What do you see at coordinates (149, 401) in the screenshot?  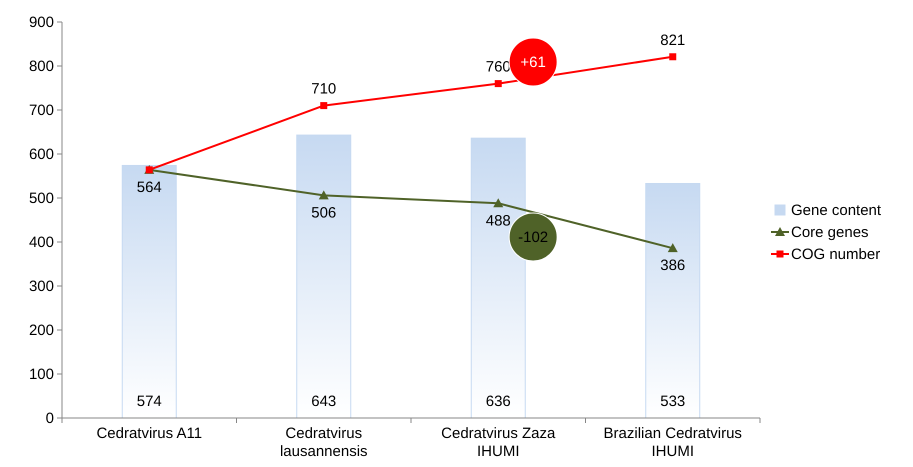 I see `data-label: 574` at bounding box center [149, 401].